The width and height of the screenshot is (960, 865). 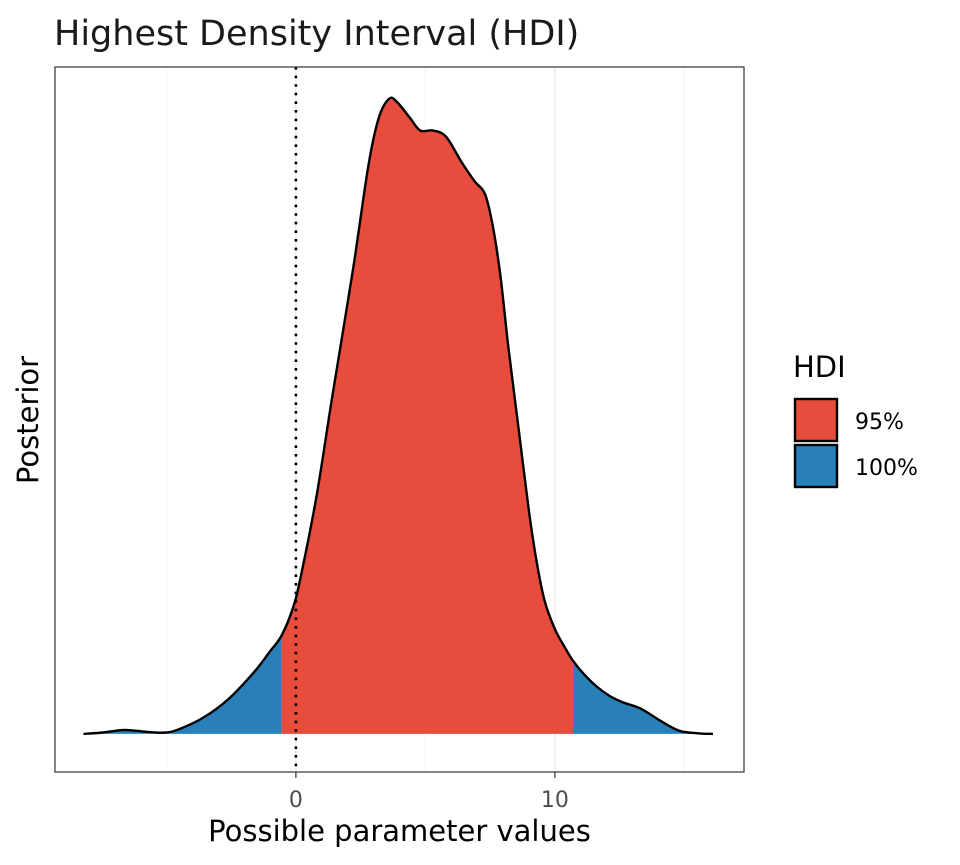 What do you see at coordinates (819, 367) in the screenshot?
I see `legend-title: HDI` at bounding box center [819, 367].